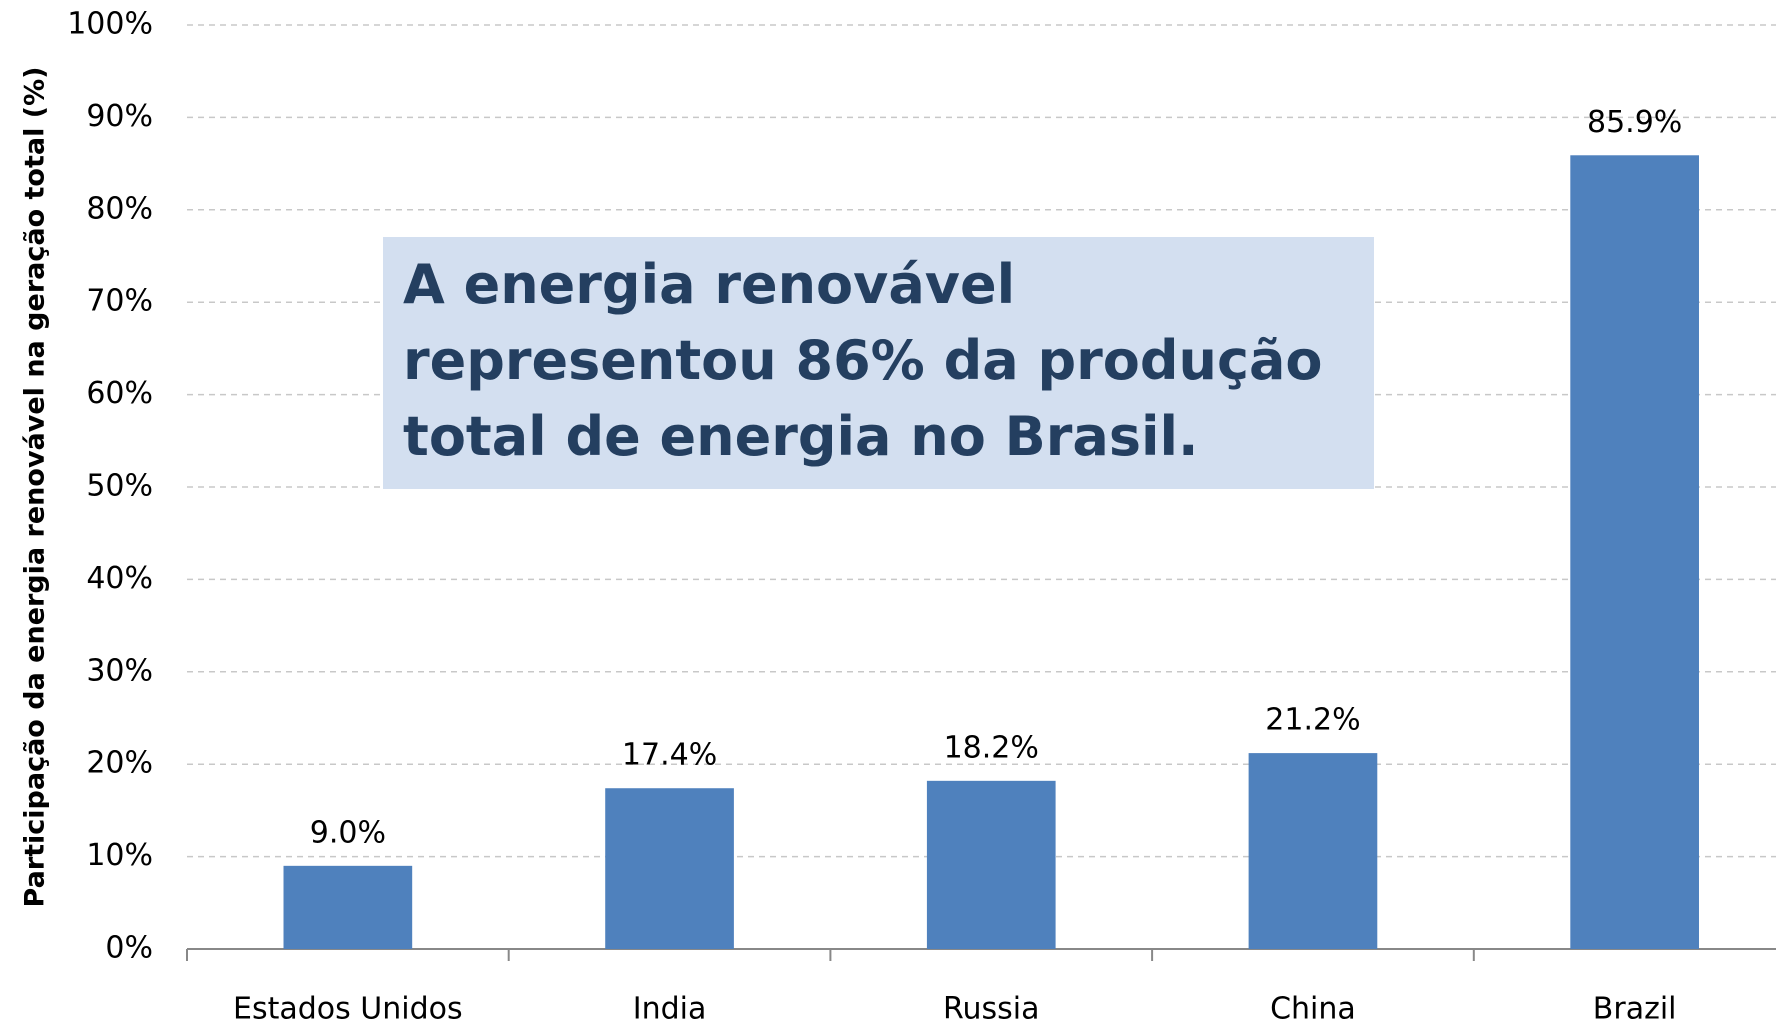 The height and width of the screenshot is (1024, 1776). I want to click on y-tick-label: 70%, so click(119, 301).